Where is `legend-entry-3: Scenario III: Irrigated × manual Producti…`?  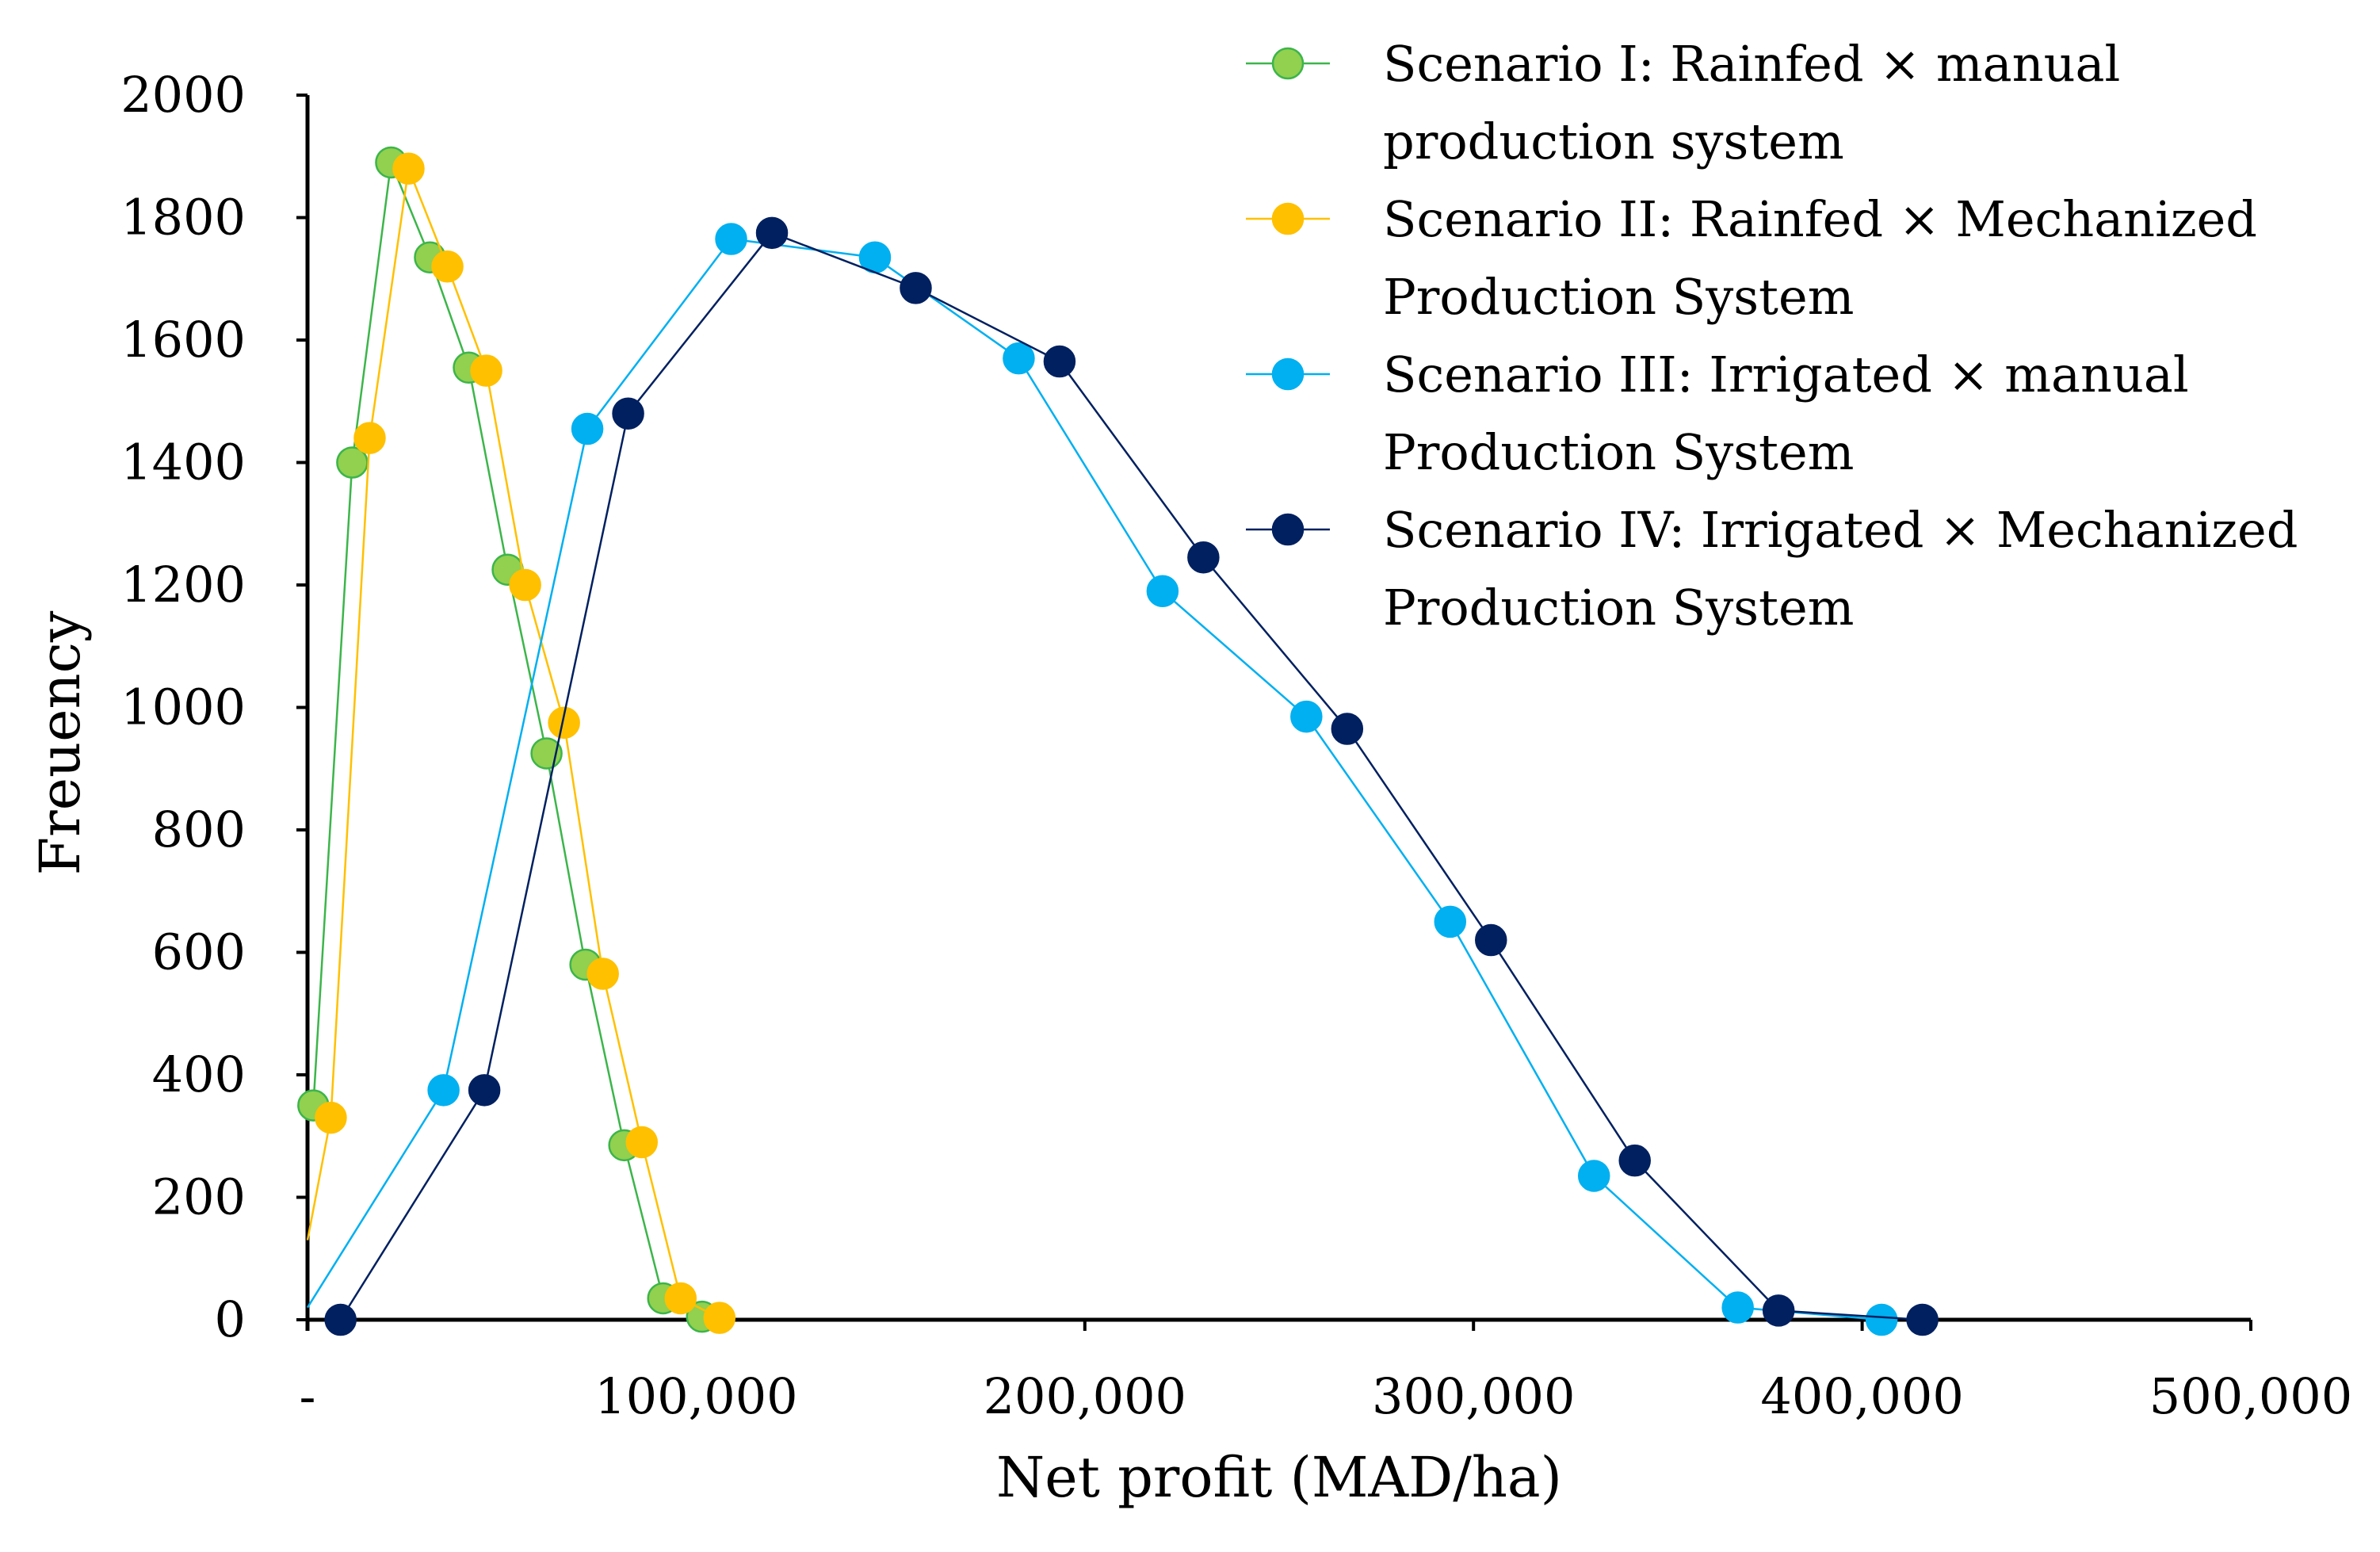
legend-entry-3: Scenario III: Irrigated × manual Producti… is located at coordinates (1717, 413).